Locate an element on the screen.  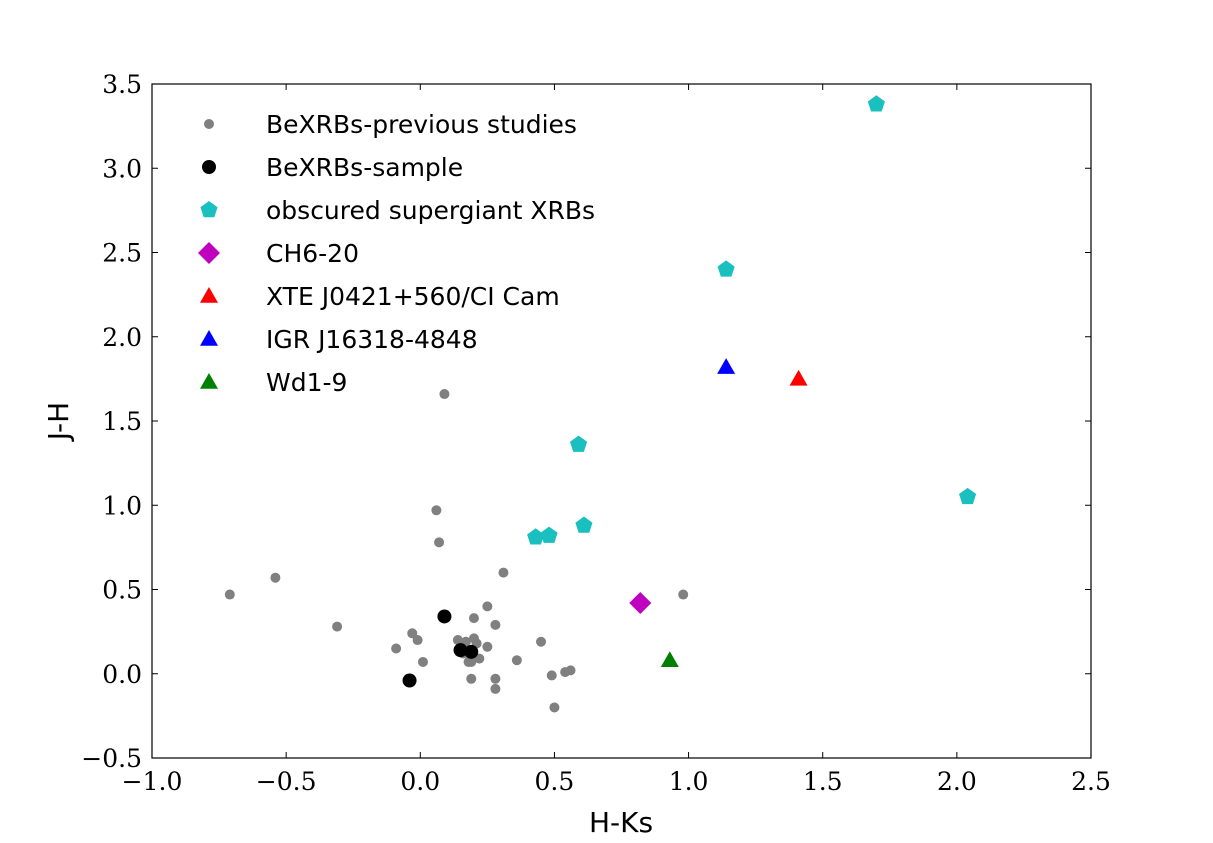
x-tick-label: −0.5 is located at coordinates (286, 781).